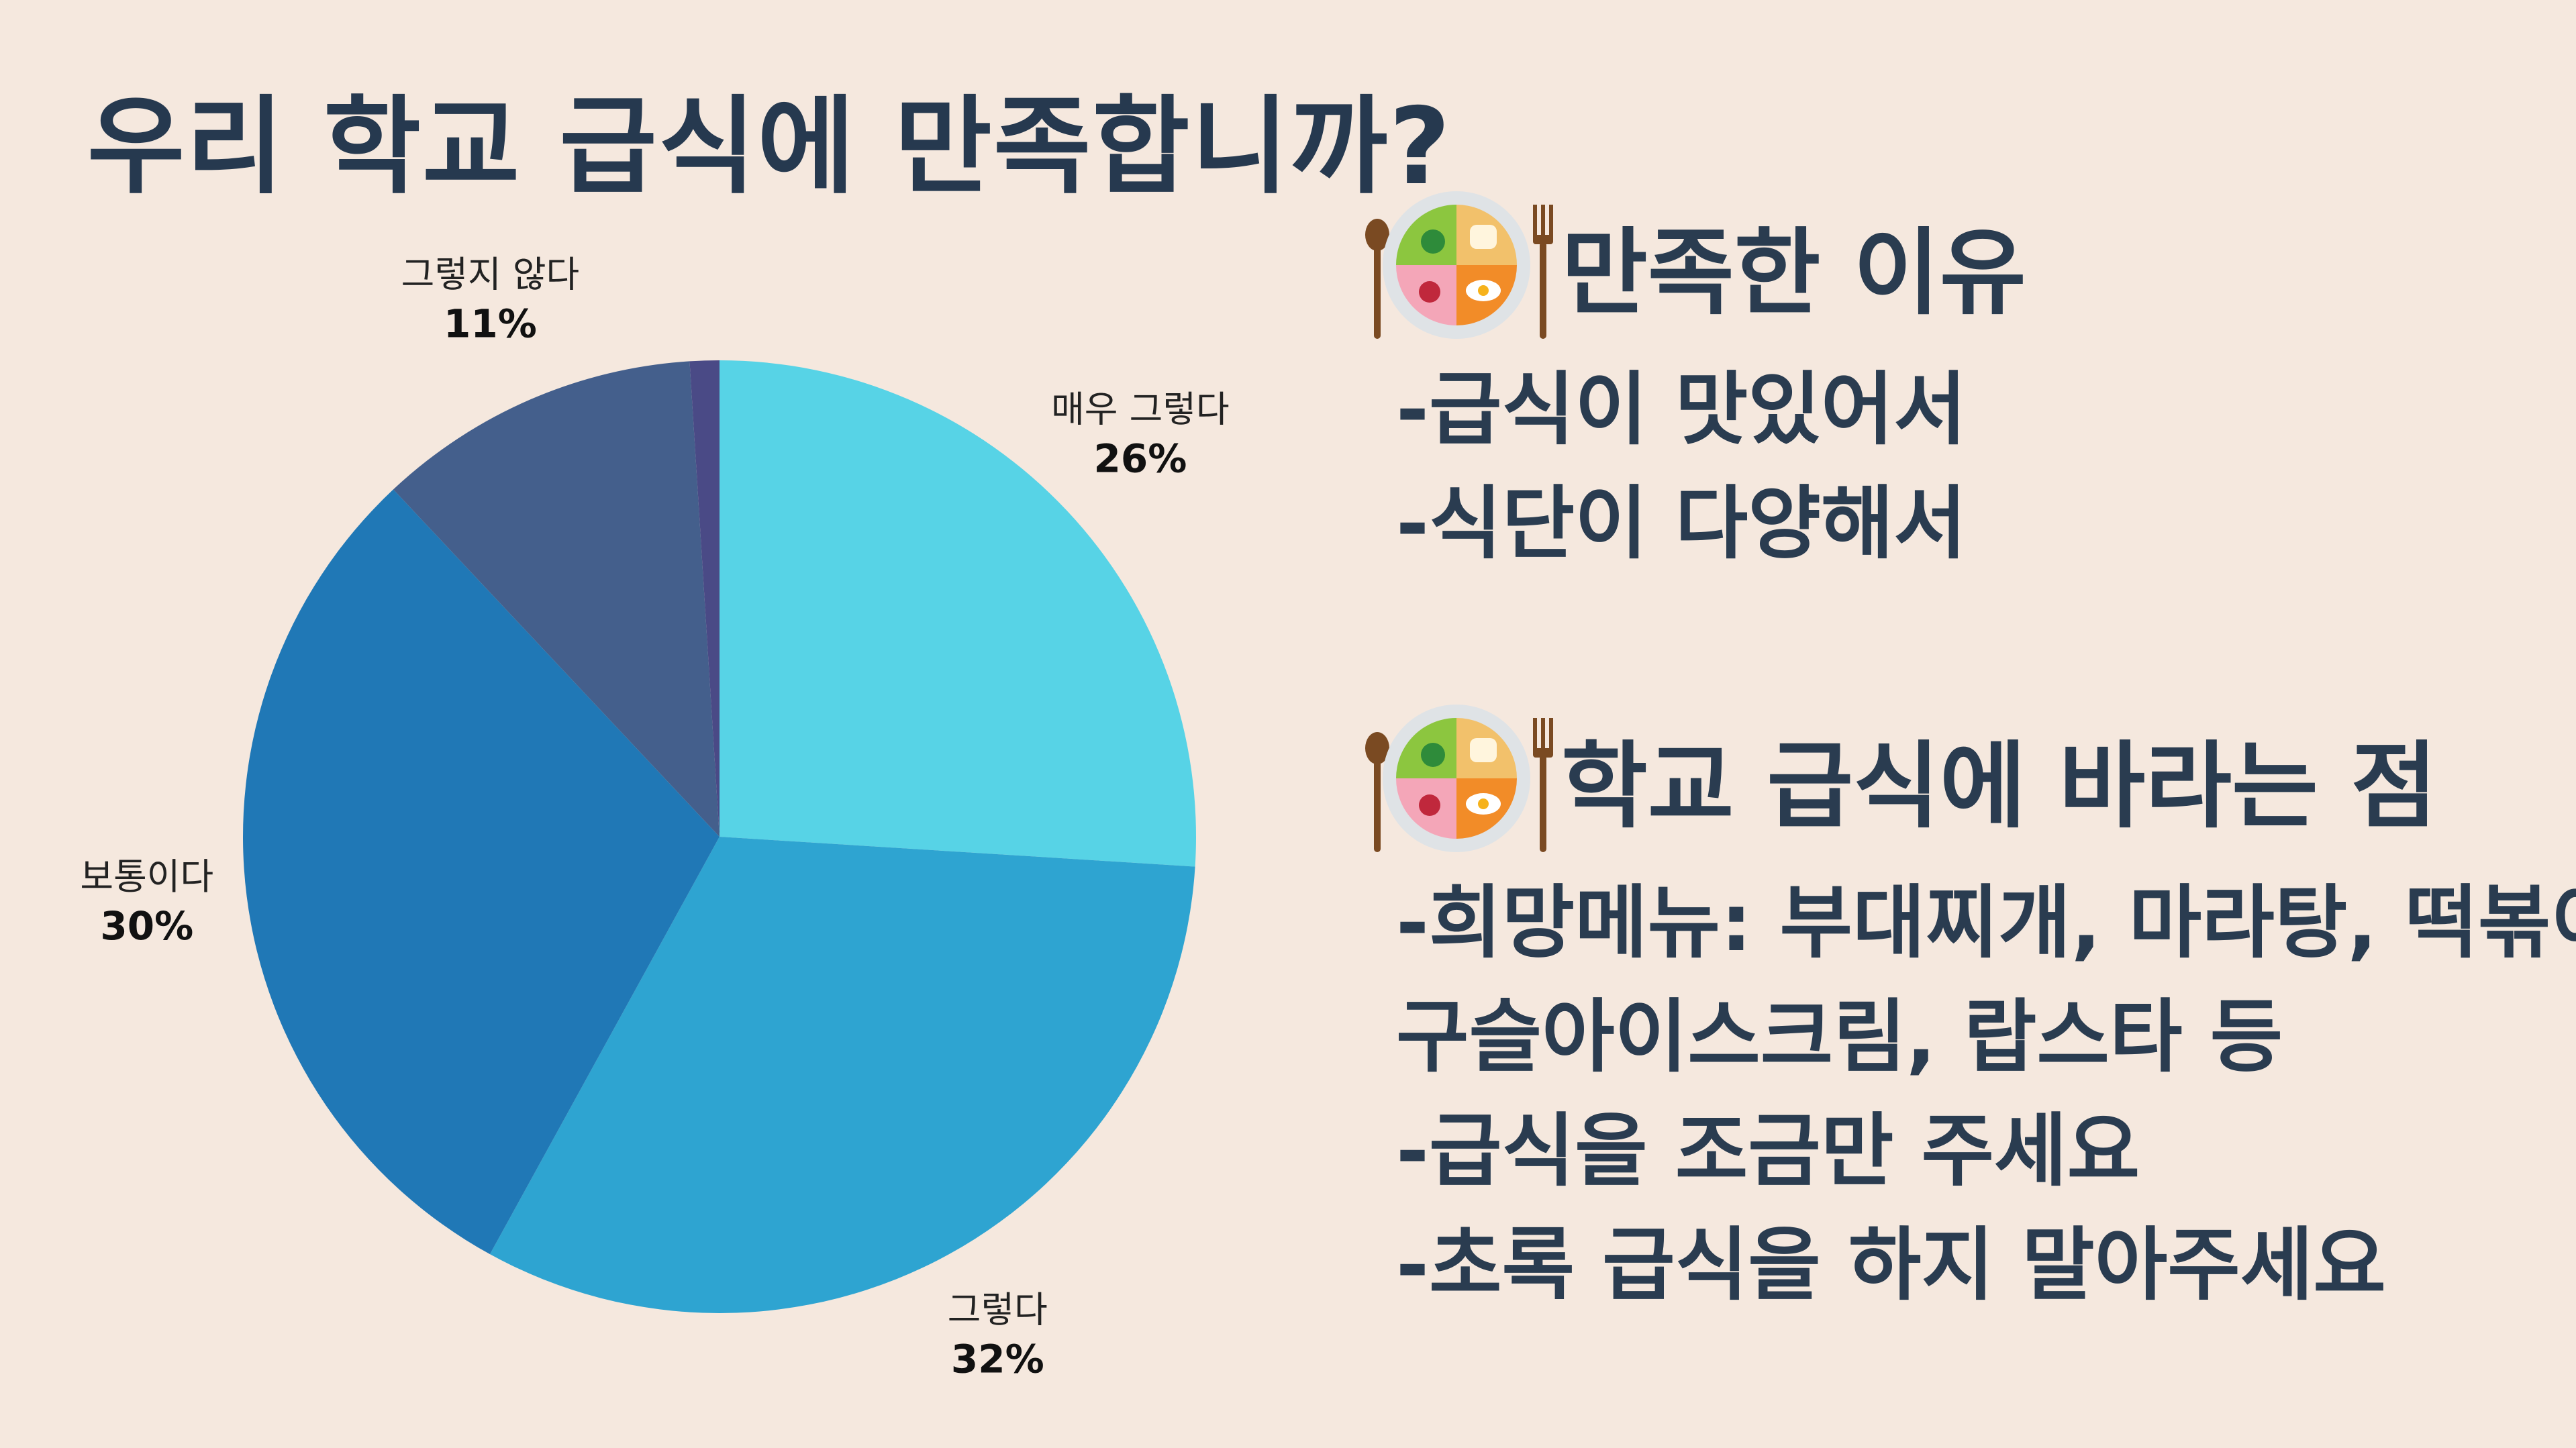 The image size is (2576, 1448). What do you see at coordinates (146, 877) in the screenshot?
I see `slice-label: 보통이다` at bounding box center [146, 877].